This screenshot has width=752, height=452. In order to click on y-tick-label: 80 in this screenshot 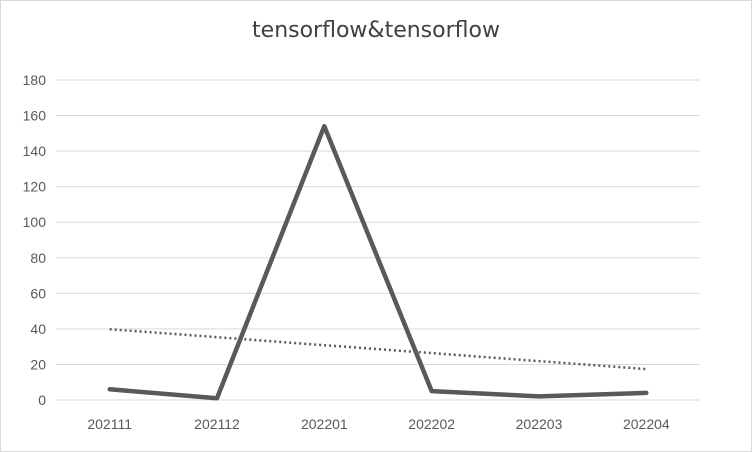, I will do `click(38, 258)`.